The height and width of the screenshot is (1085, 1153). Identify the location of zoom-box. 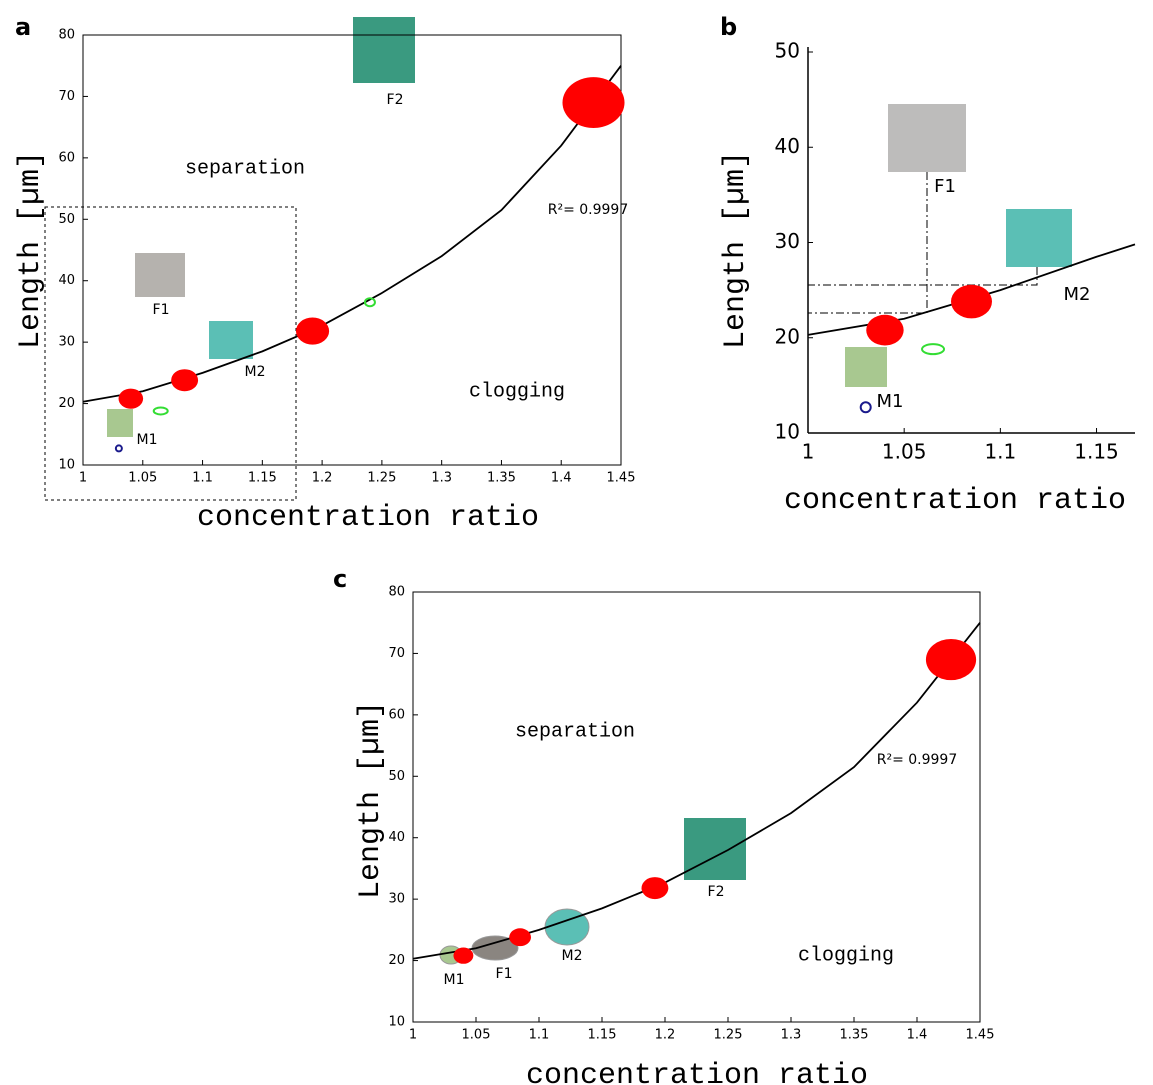
(170, 353).